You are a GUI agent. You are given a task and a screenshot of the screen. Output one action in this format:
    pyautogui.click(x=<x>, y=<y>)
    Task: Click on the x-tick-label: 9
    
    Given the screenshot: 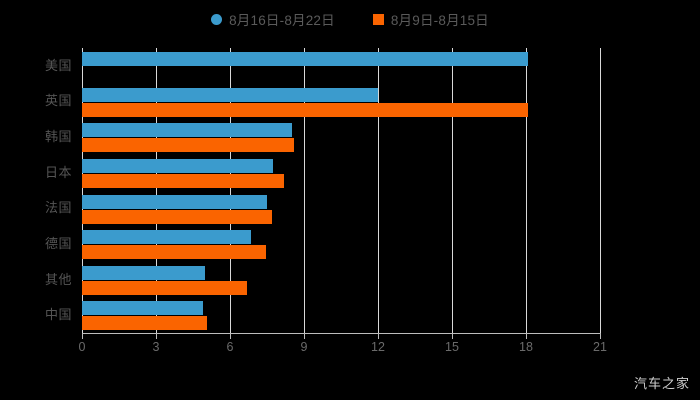 What is the action you would take?
    pyautogui.click(x=304, y=347)
    